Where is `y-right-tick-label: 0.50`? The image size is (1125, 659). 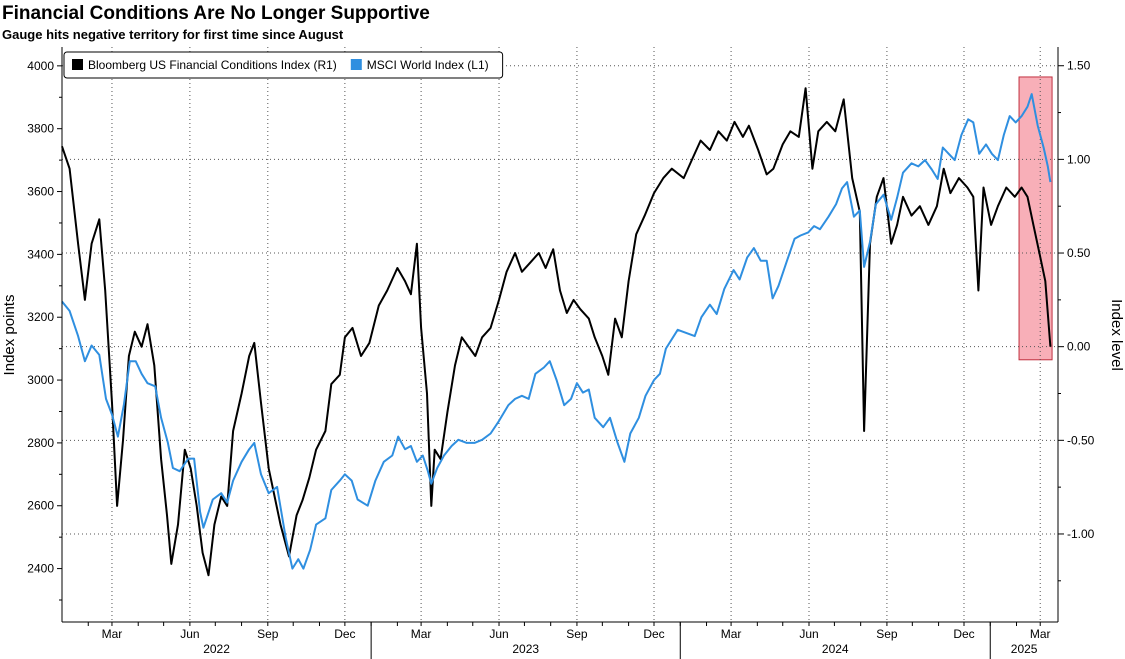 y-right-tick-label: 0.50 is located at coordinates (1079, 253).